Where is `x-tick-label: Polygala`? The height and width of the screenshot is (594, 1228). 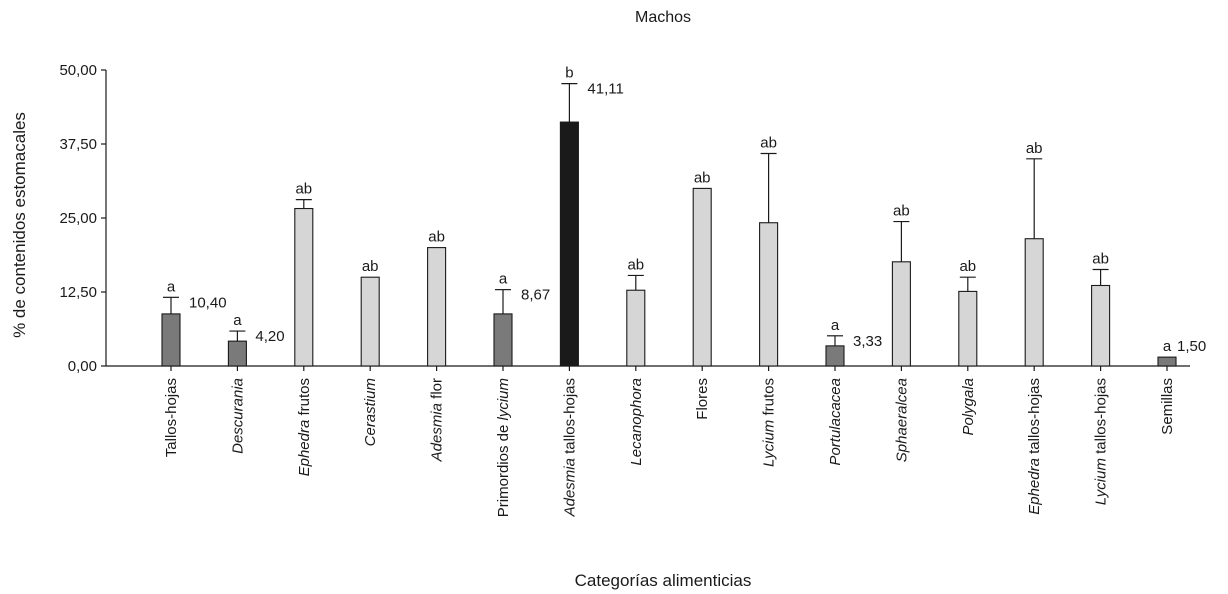 x-tick-label: Polygala is located at coordinates (968, 407).